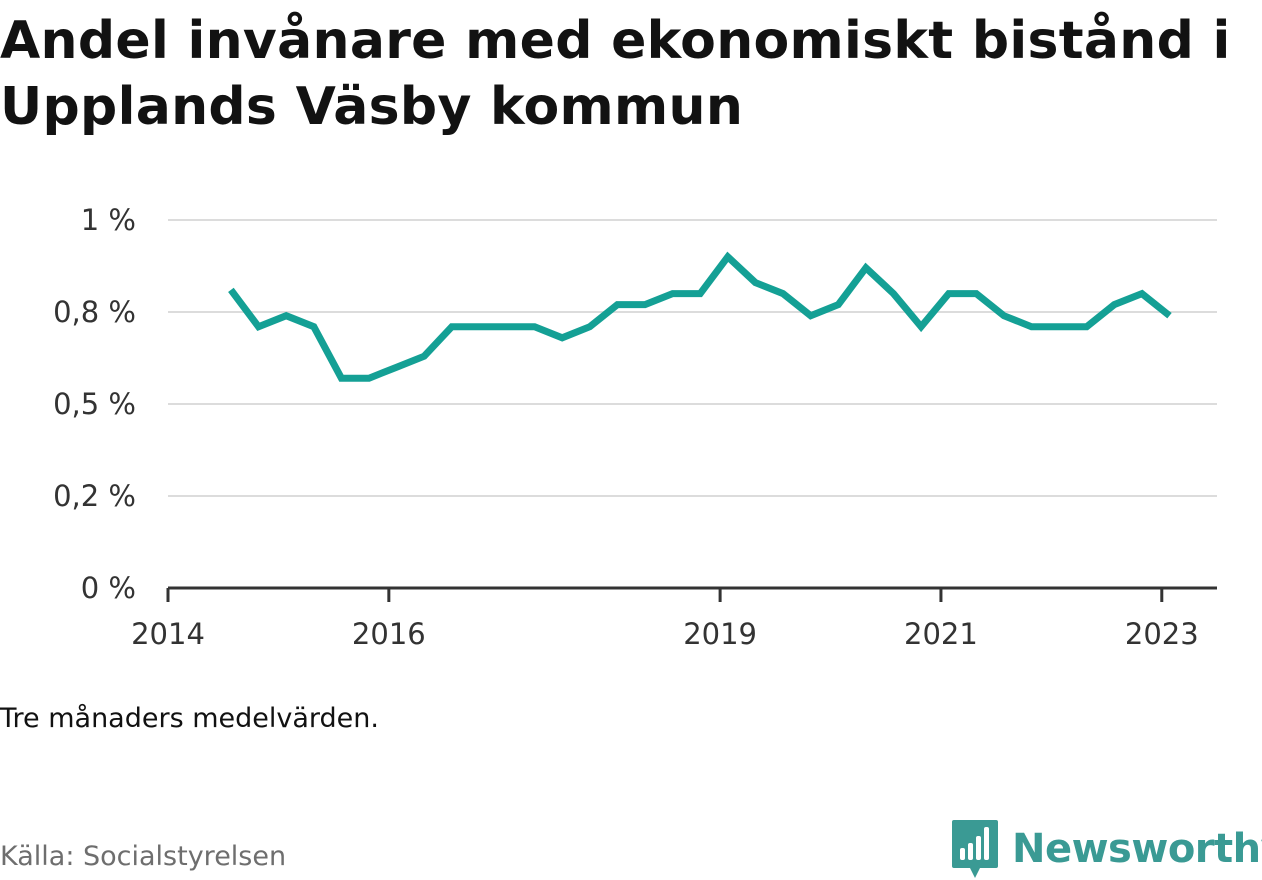 This screenshot has height=880, width=1262. I want to click on newsworthy-logo-icon, so click(975, 849).